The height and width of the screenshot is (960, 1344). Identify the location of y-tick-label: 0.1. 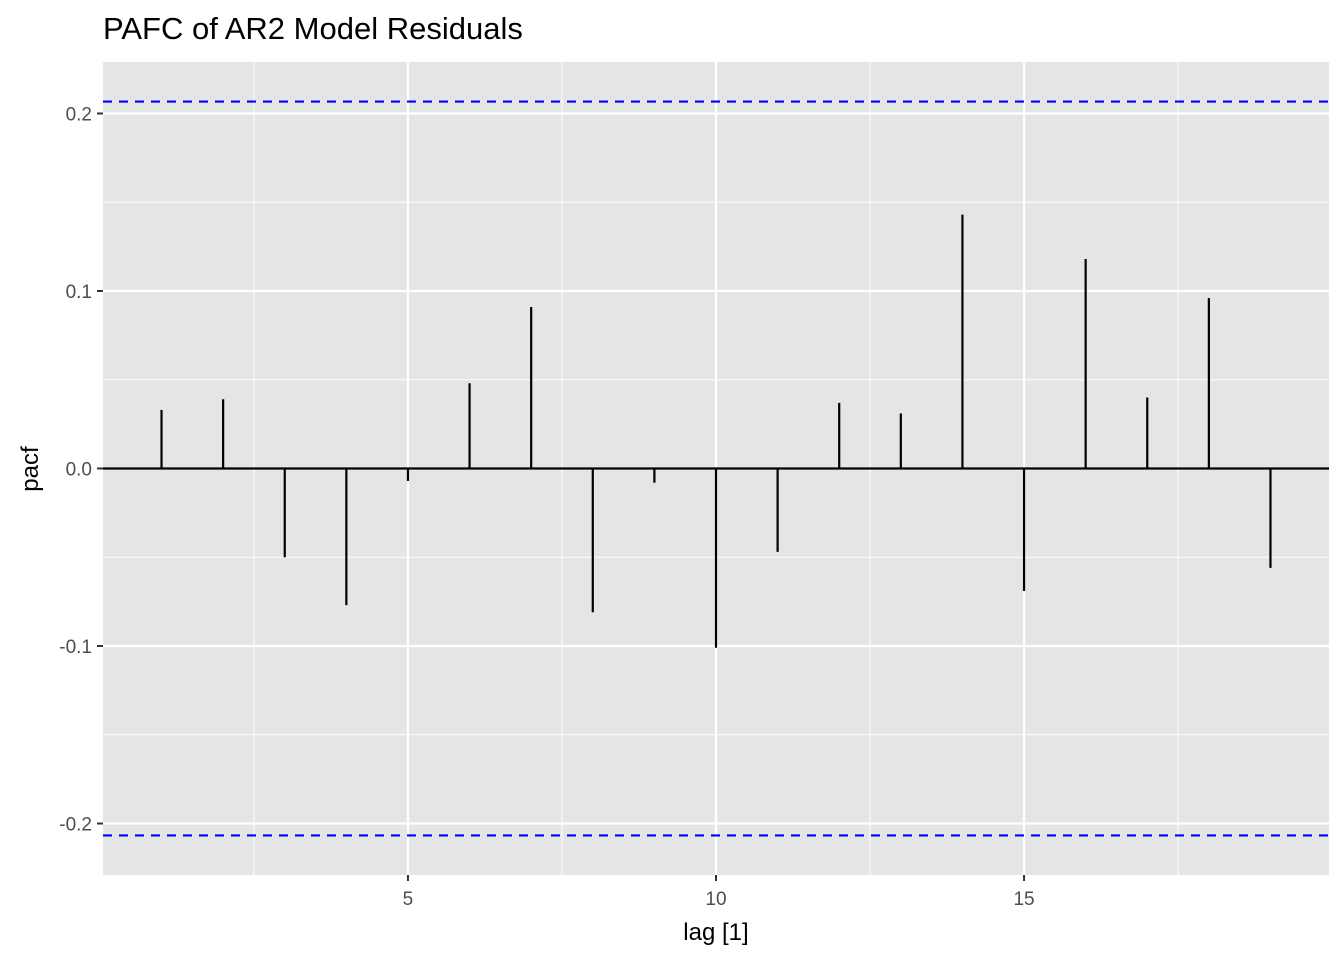
(79, 292).